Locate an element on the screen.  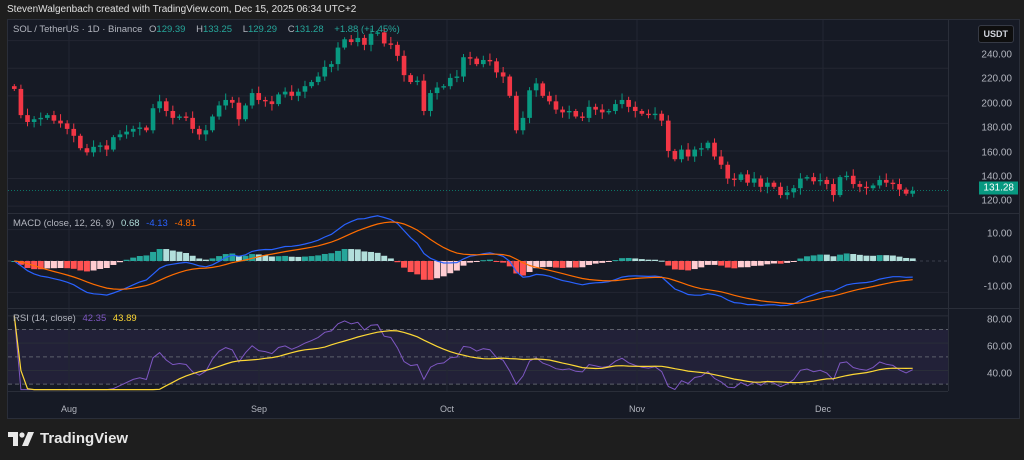
change-value: +1.88 (+1.45%) is located at coordinates (367, 29).